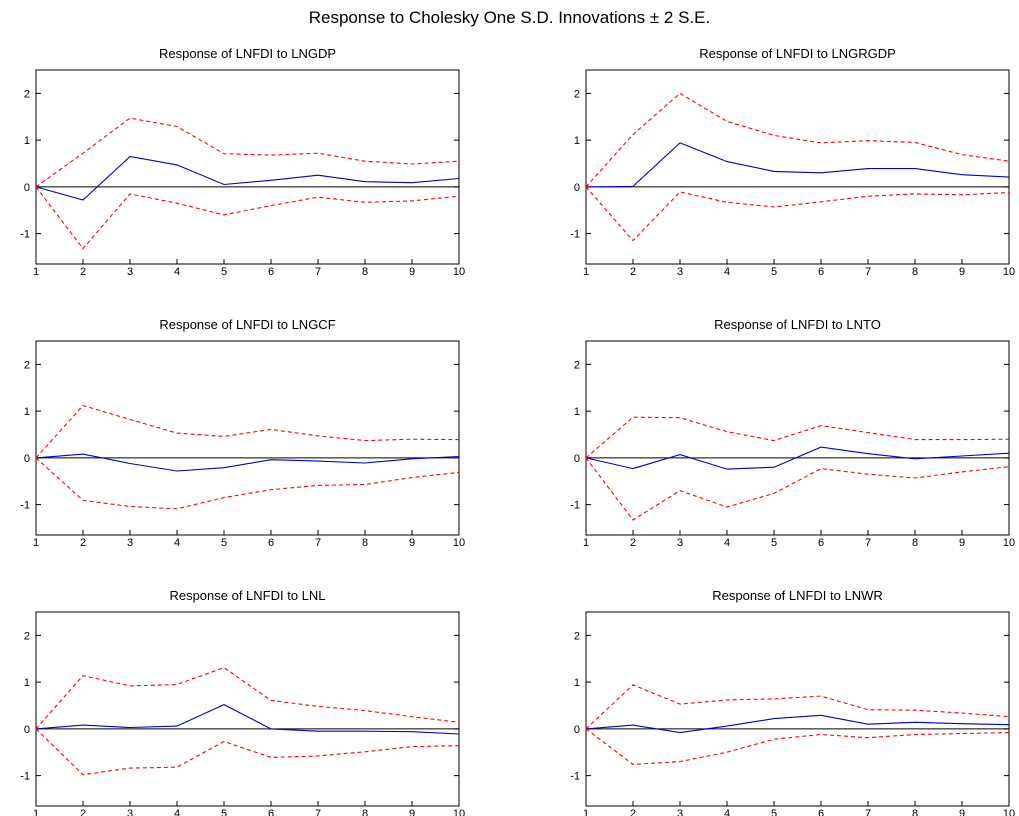 The image size is (1019, 816). What do you see at coordinates (247, 324) in the screenshot?
I see `panel-title: Response of LNFDI to LNGCF` at bounding box center [247, 324].